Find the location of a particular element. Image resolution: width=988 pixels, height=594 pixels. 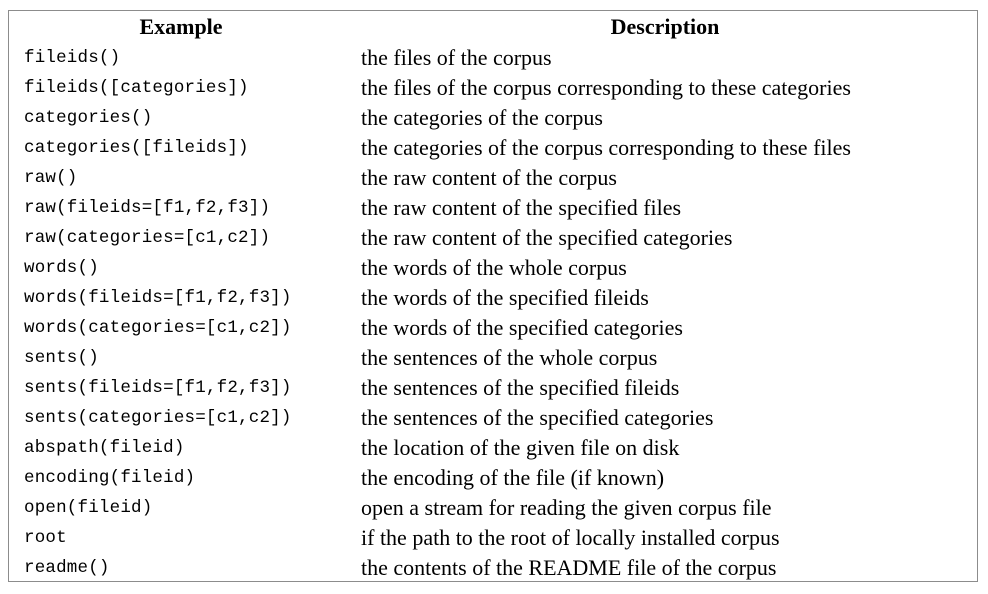

example-cell: open(fileid) is located at coordinates (88, 508).